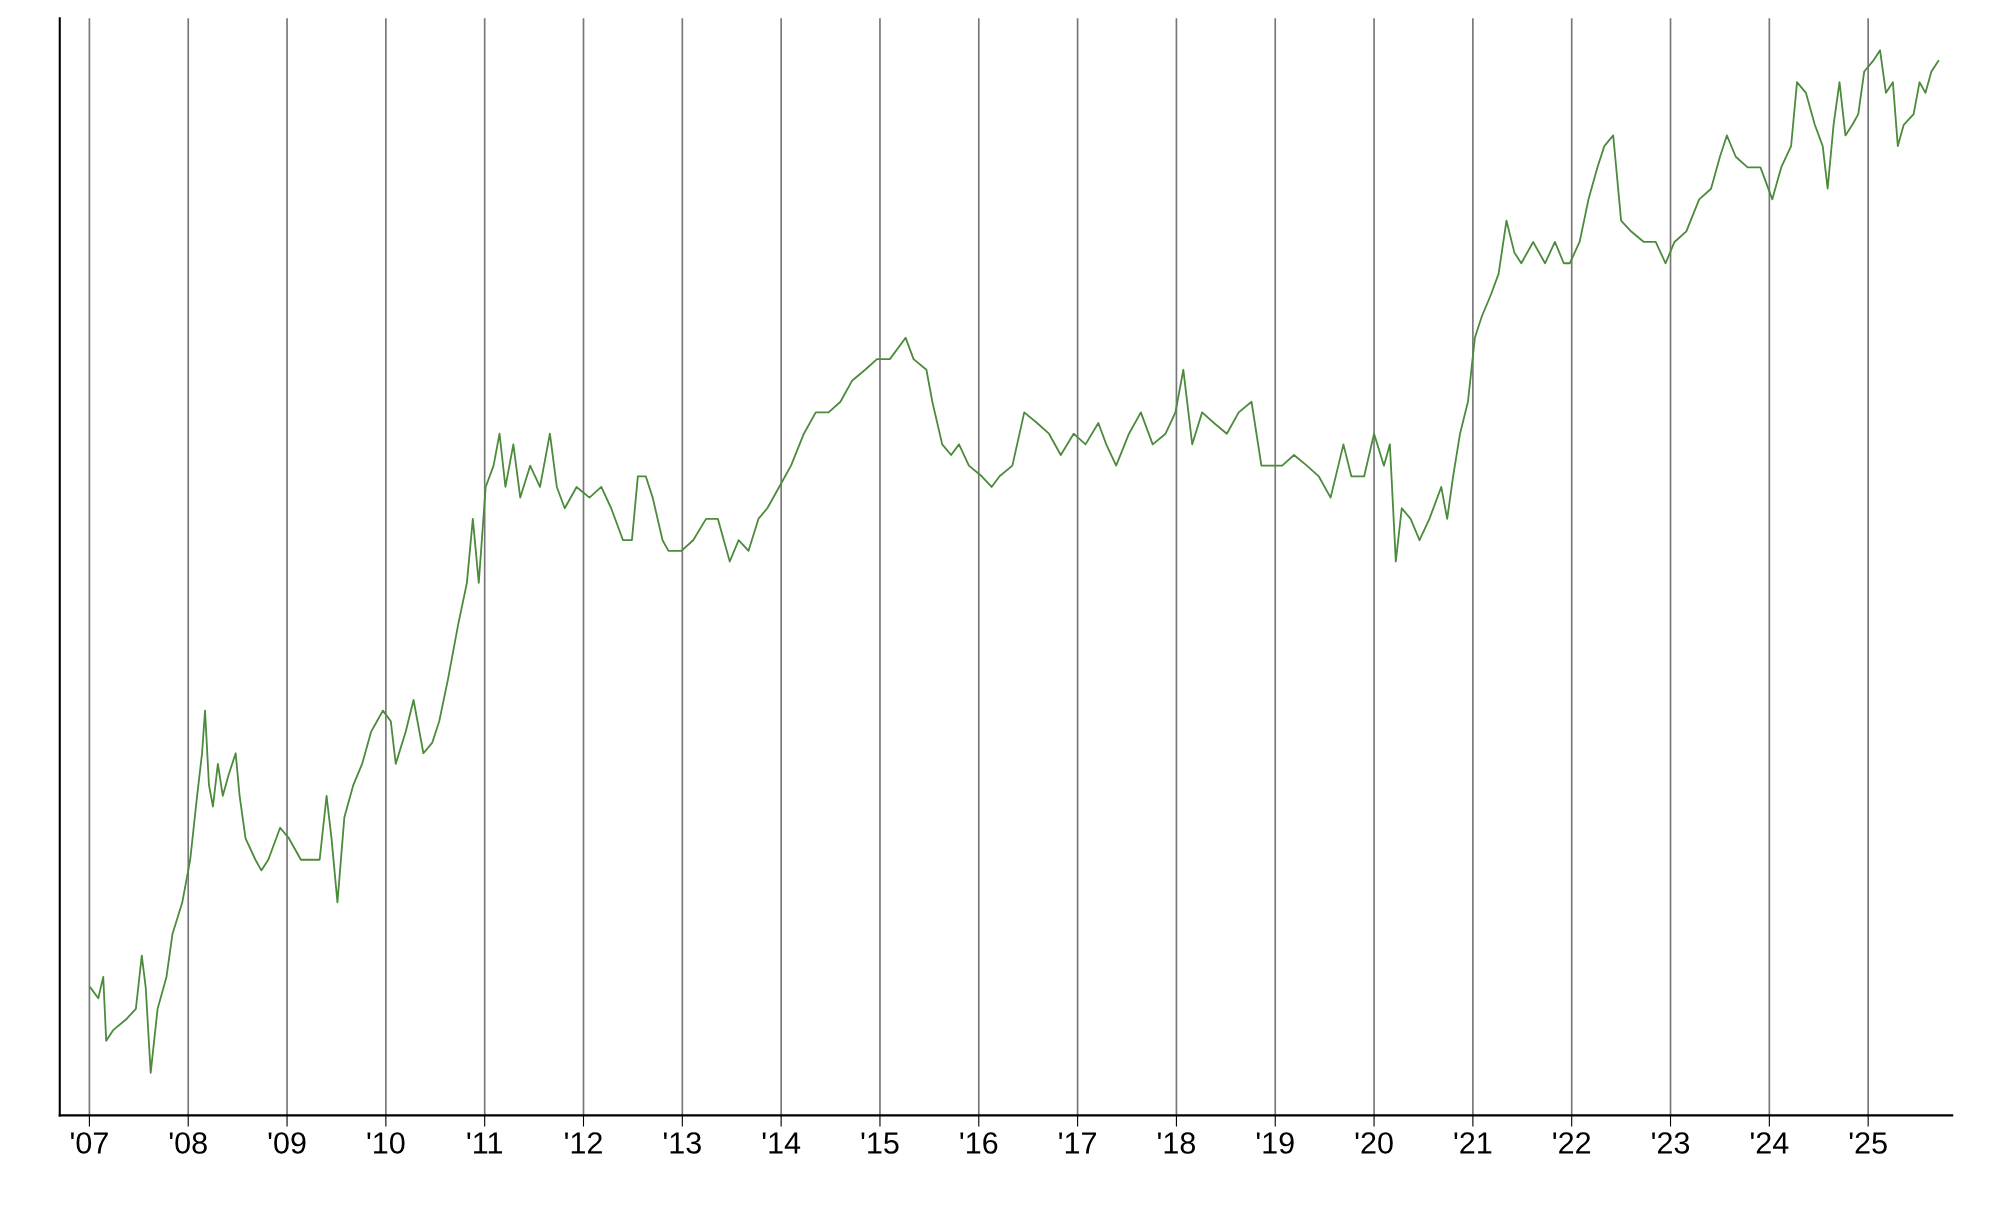 The width and height of the screenshot is (1992, 1219). Describe the element at coordinates (1473, 1143) in the screenshot. I see `x-tick-label: '21` at that location.